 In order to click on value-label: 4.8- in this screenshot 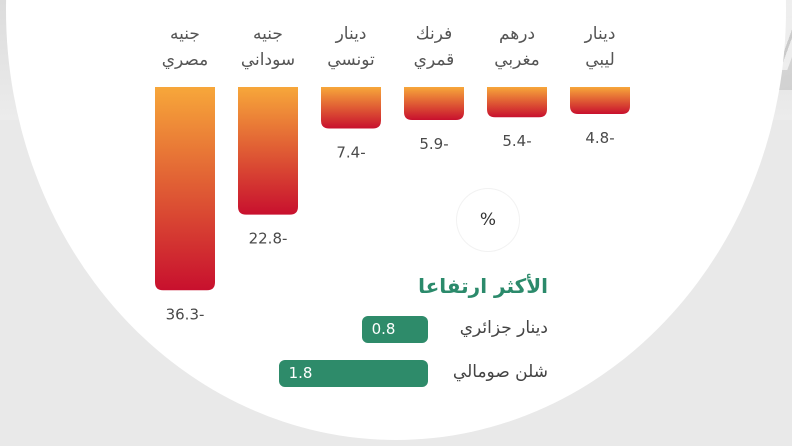, I will do `click(599, 138)`.